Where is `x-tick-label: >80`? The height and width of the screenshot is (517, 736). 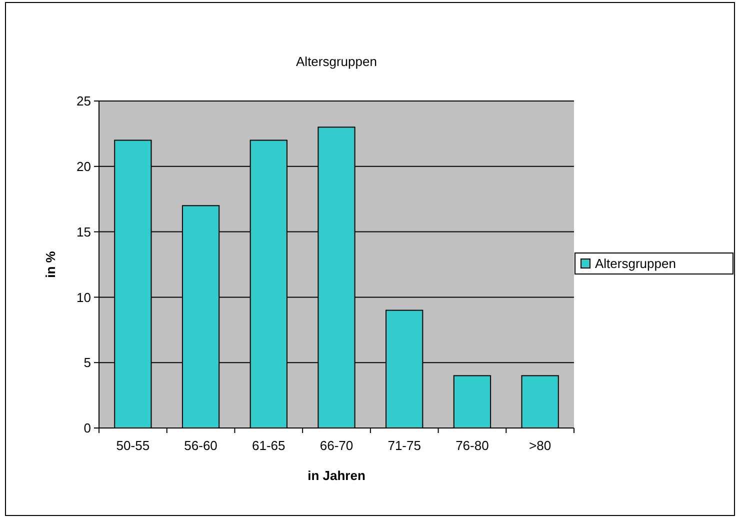
x-tick-label: >80 is located at coordinates (540, 445).